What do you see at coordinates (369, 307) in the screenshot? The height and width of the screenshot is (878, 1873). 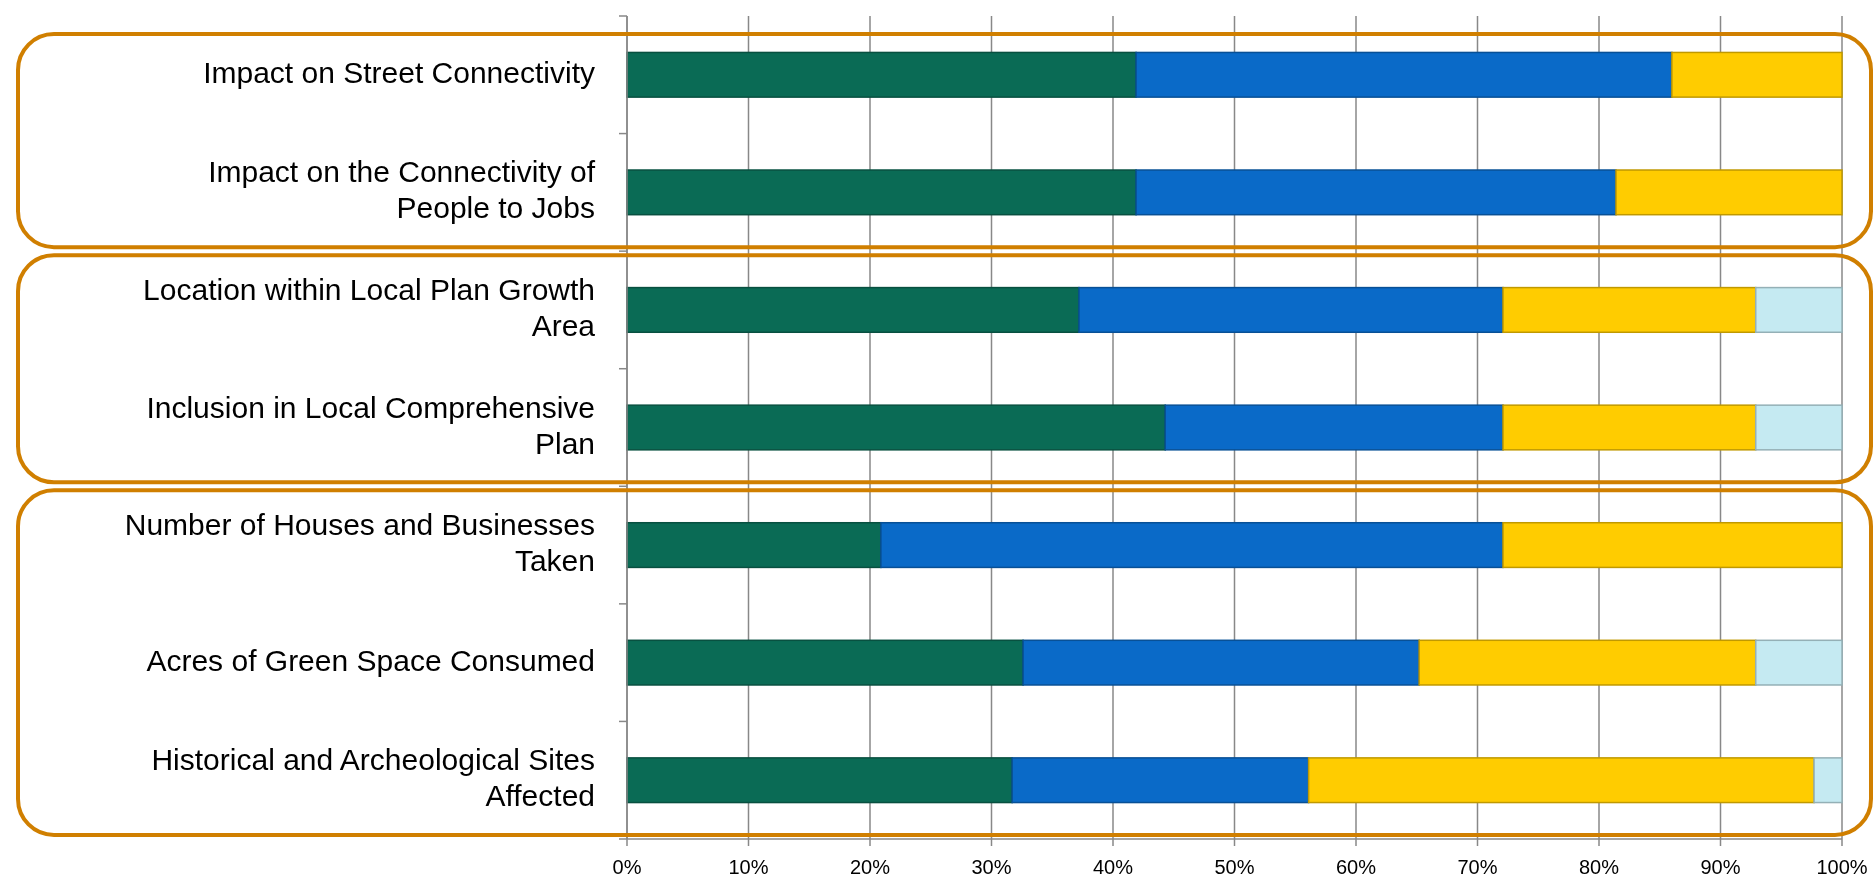 I see `y-tick-label: Location within Local Plan Growth Area` at bounding box center [369, 307].